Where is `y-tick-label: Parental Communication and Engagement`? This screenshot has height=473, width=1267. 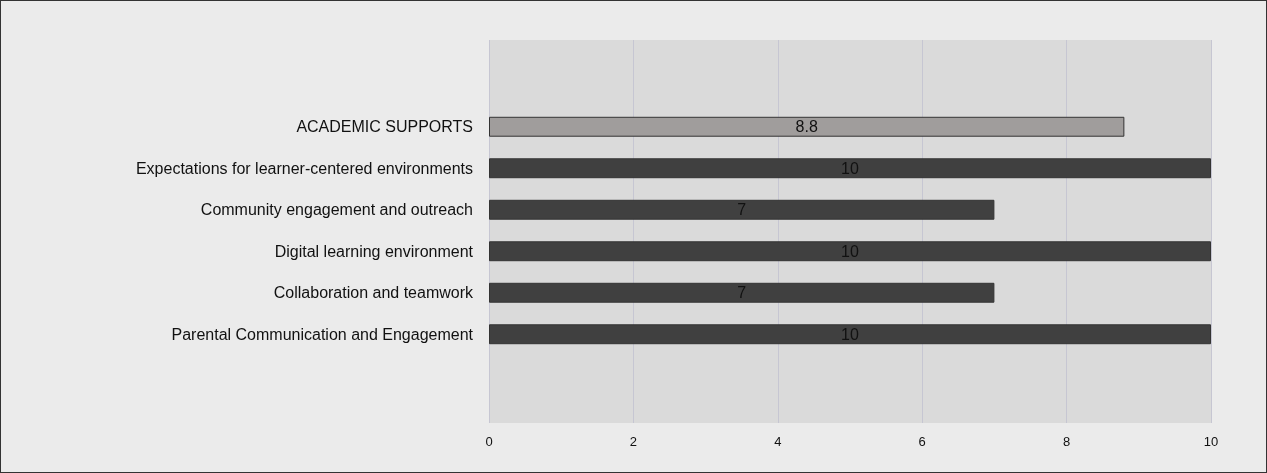
y-tick-label: Parental Communication and Engagement is located at coordinates (322, 334).